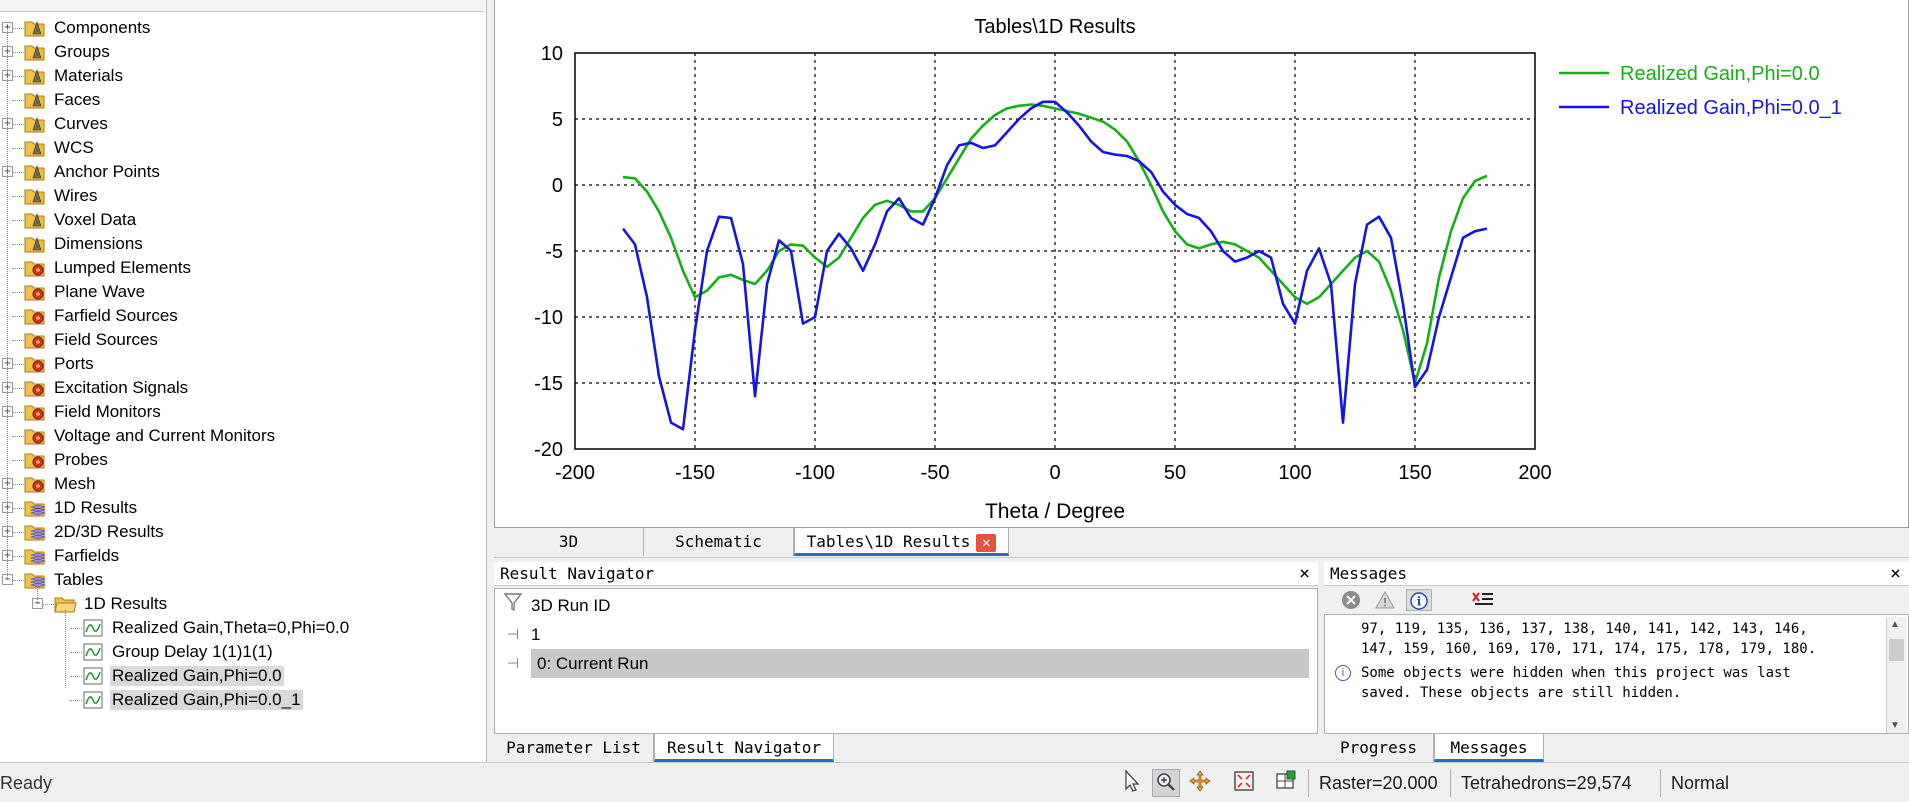 The width and height of the screenshot is (1909, 802). Describe the element at coordinates (1379, 748) in the screenshot. I see `tab-progress: Progress` at that location.